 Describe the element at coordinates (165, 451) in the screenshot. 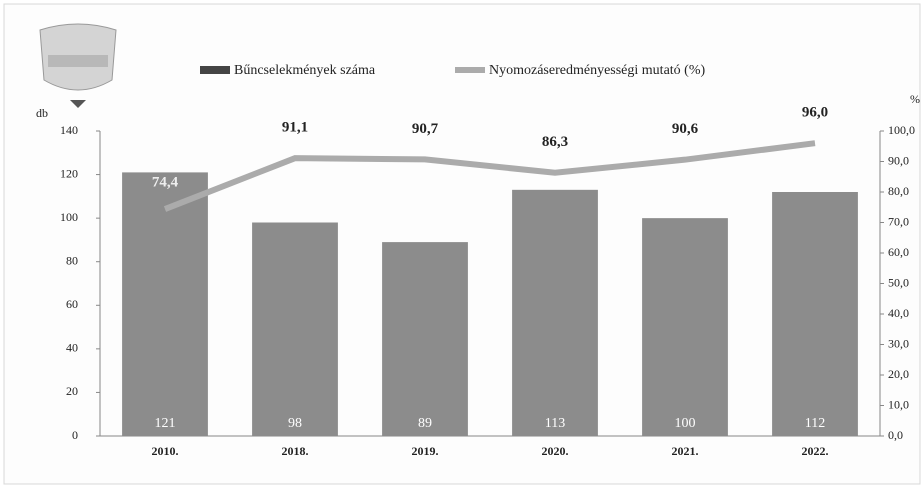

I see `x-tick-label: 2010.` at that location.